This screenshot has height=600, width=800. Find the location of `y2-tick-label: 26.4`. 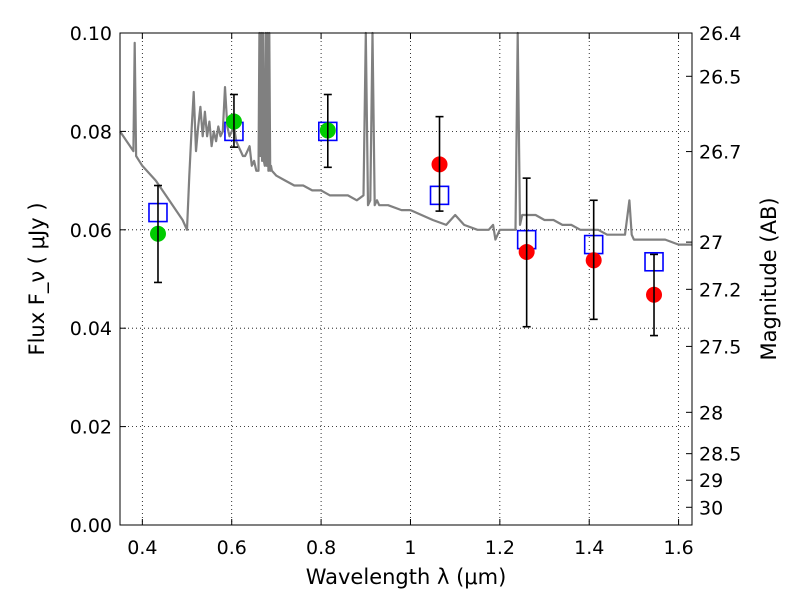

y2-tick-label: 26.4 is located at coordinates (720, 34).